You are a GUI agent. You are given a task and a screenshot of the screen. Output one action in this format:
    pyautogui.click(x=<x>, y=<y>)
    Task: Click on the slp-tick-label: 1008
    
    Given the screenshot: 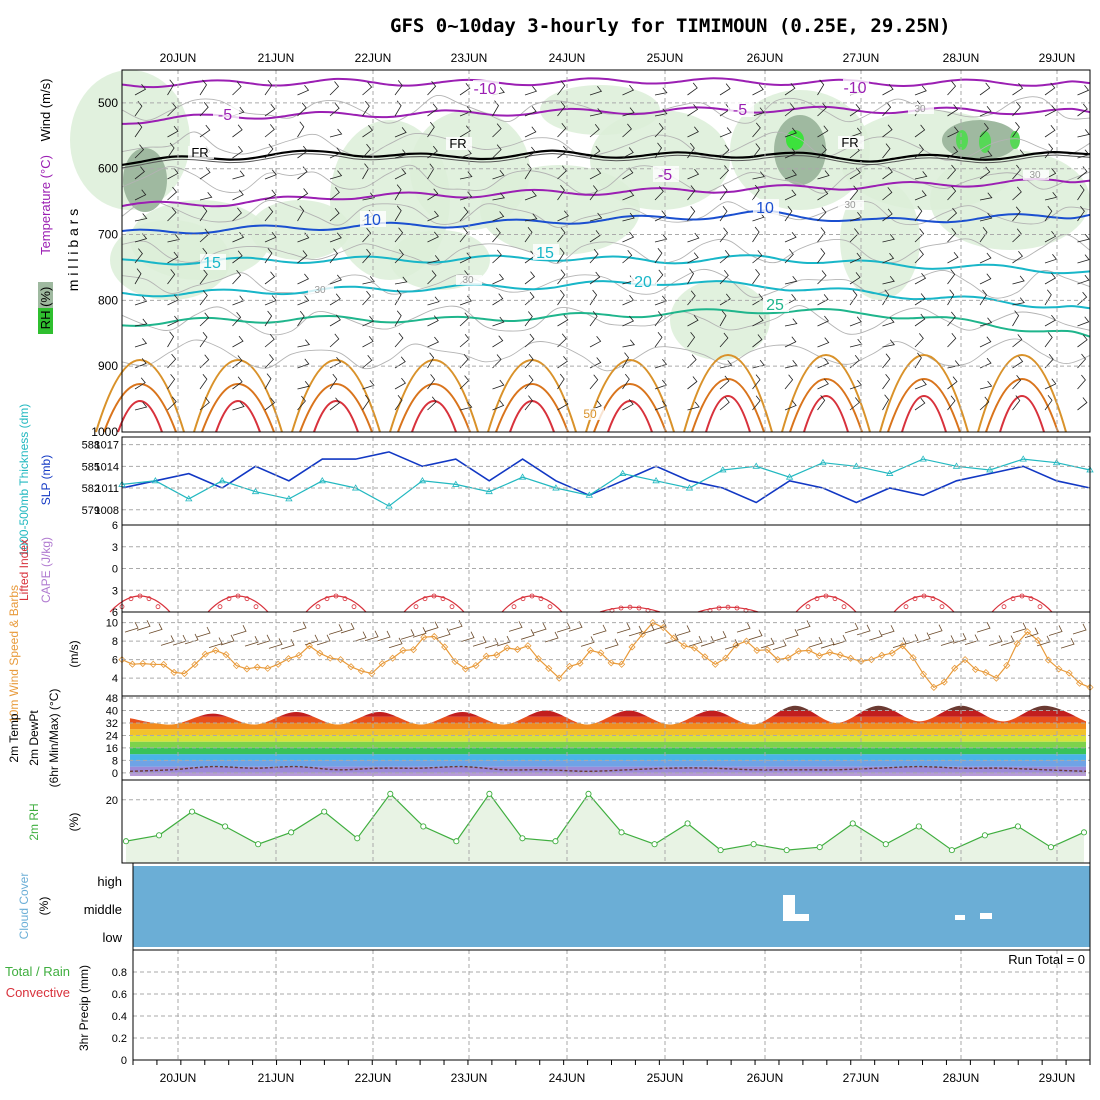 What is the action you would take?
    pyautogui.click(x=107, y=511)
    